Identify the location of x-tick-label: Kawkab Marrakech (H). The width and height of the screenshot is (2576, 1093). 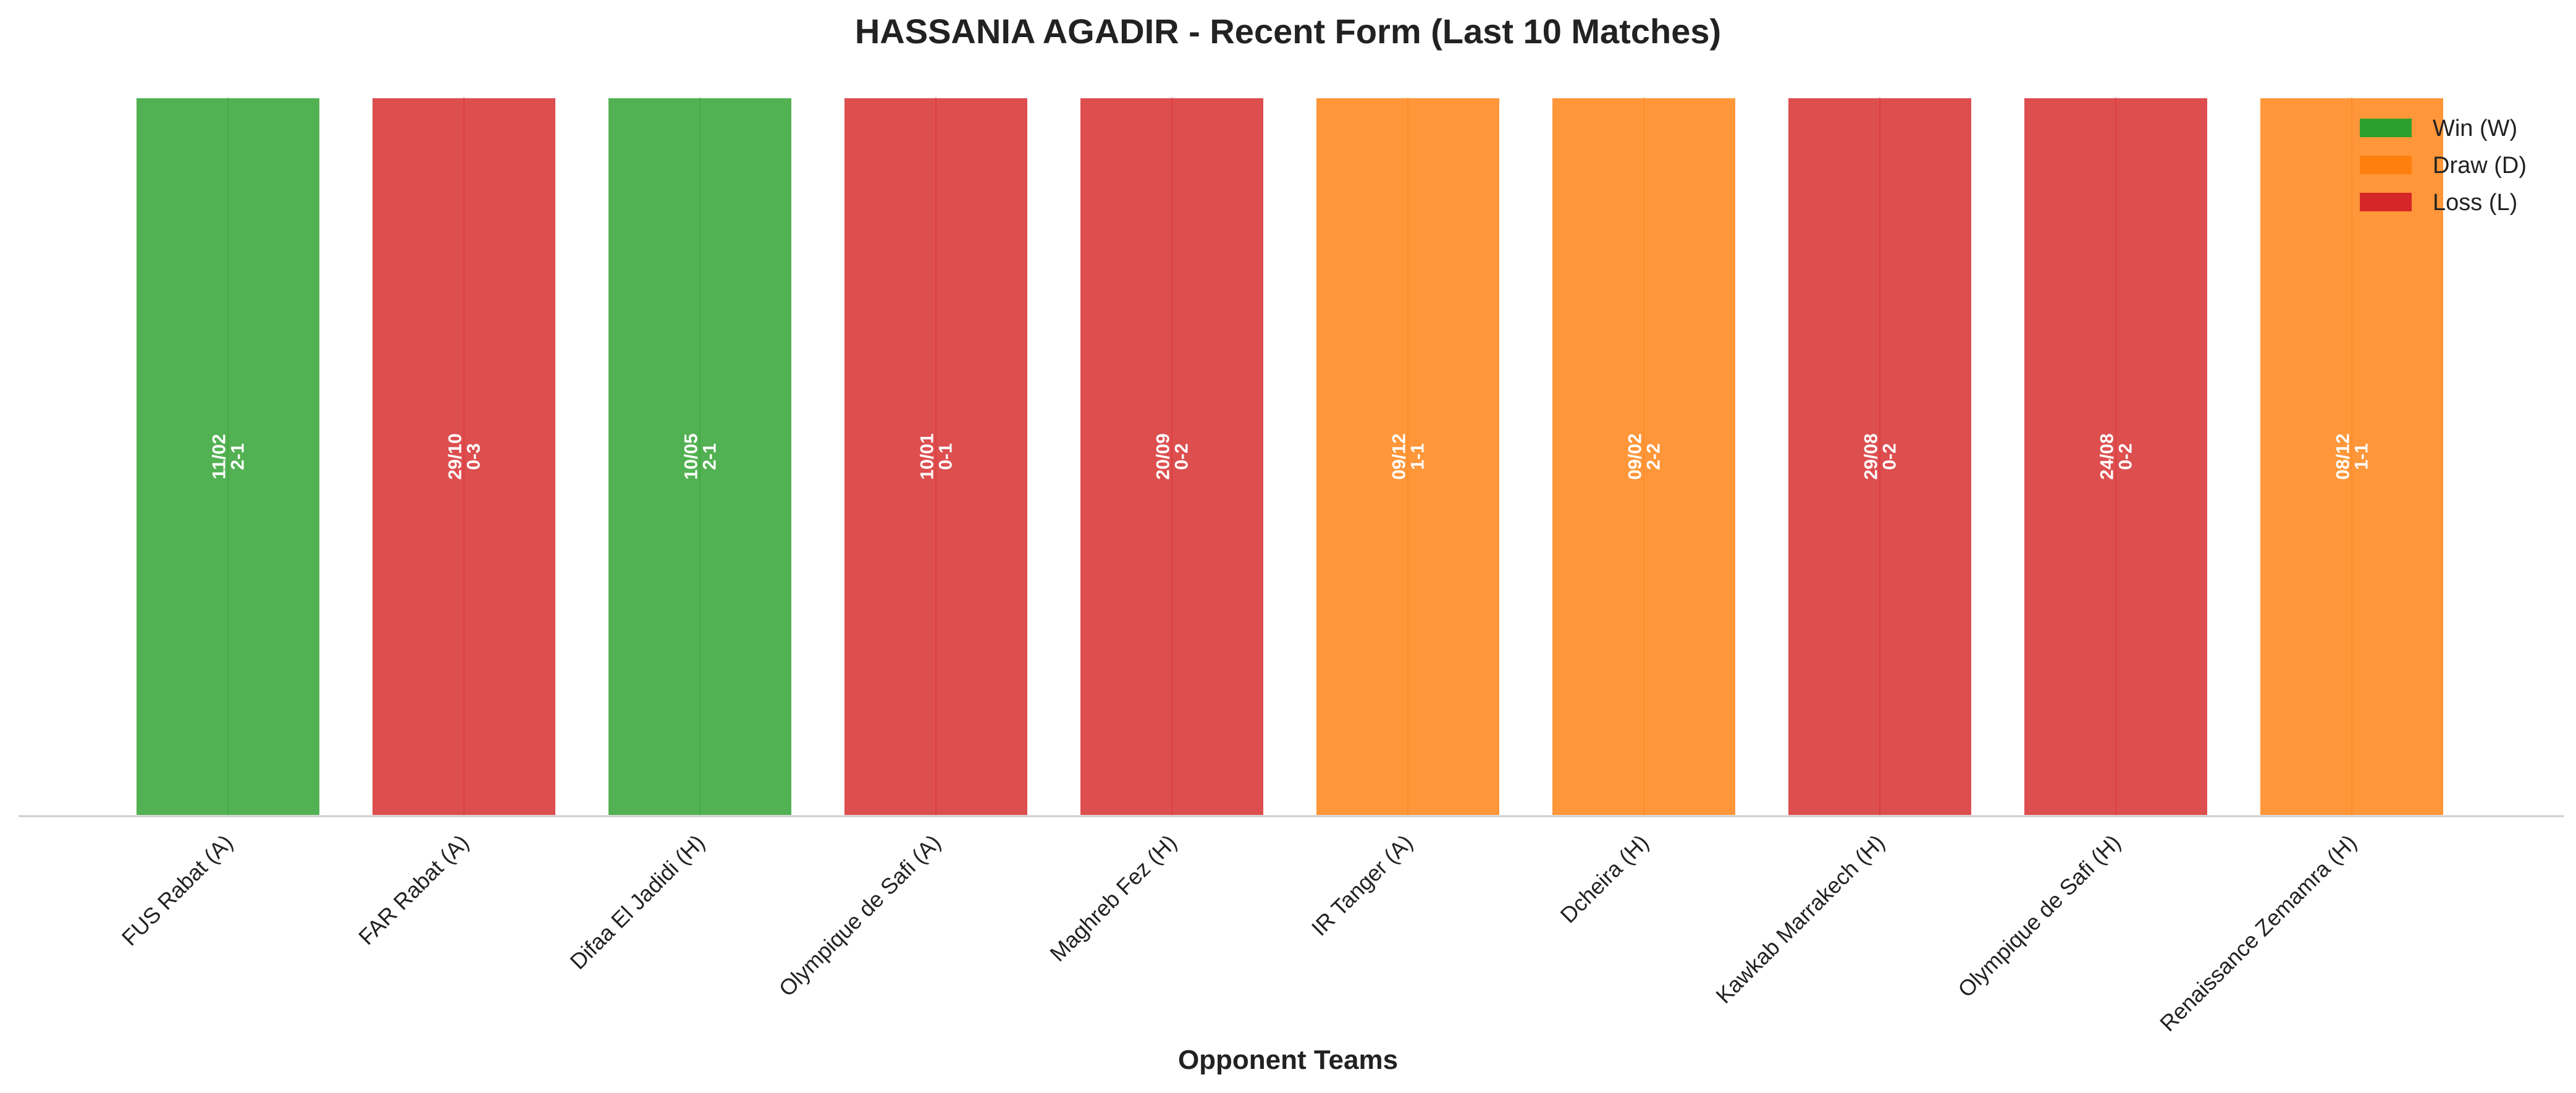
(1800, 919).